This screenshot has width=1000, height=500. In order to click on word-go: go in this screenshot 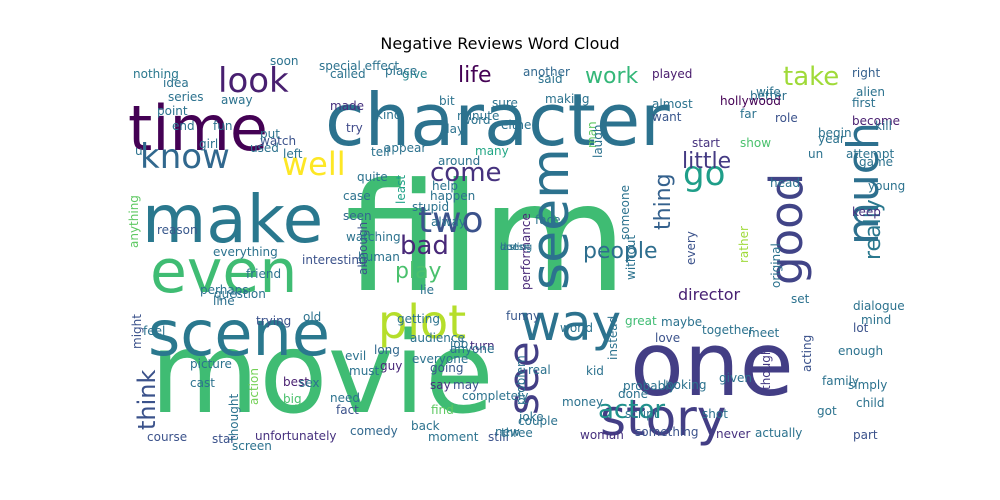, I will do `click(704, 174)`.